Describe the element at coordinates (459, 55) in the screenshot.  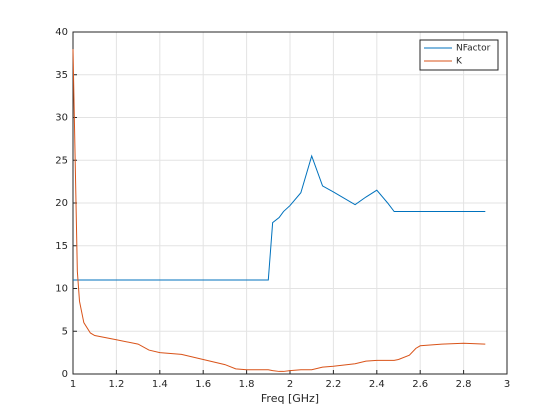
I see `legend-box` at that location.